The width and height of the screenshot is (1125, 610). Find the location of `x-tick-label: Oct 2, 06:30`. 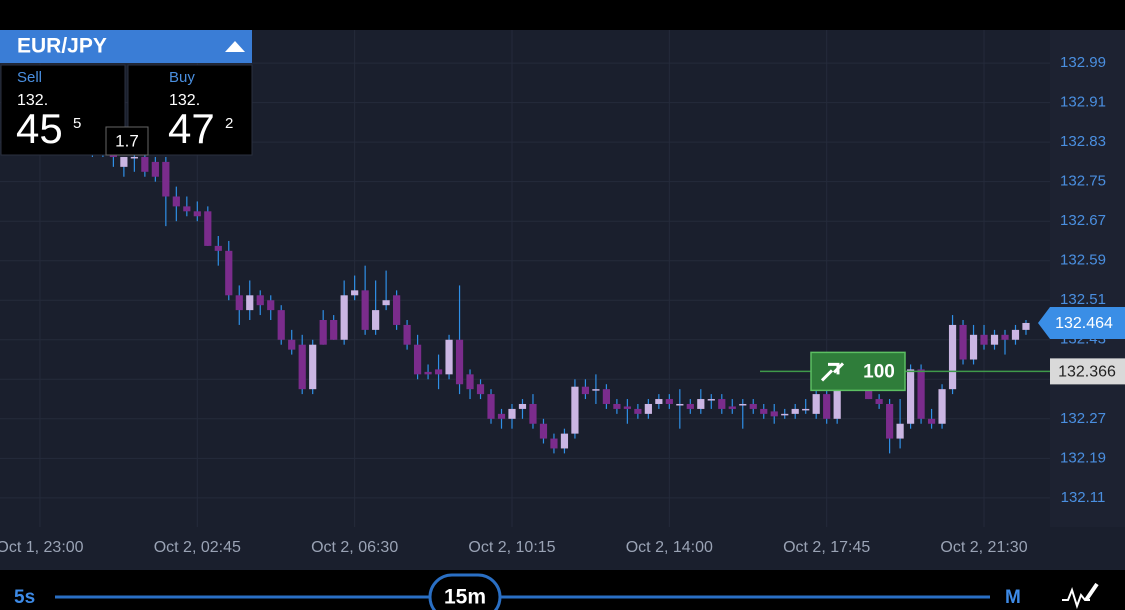

x-tick-label: Oct 2, 06:30 is located at coordinates (354, 547).